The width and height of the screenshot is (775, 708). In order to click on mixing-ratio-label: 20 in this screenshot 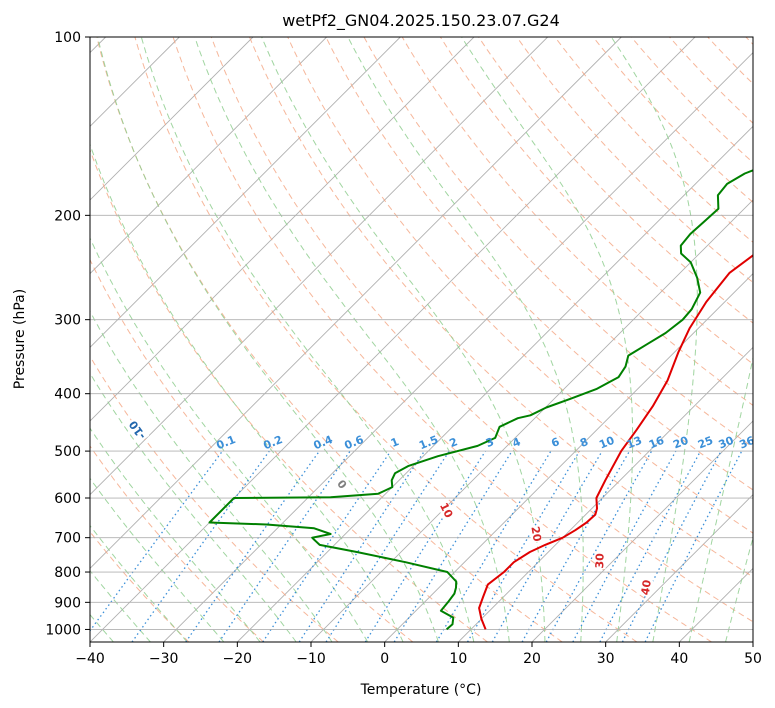, I will do `click(680, 443)`.